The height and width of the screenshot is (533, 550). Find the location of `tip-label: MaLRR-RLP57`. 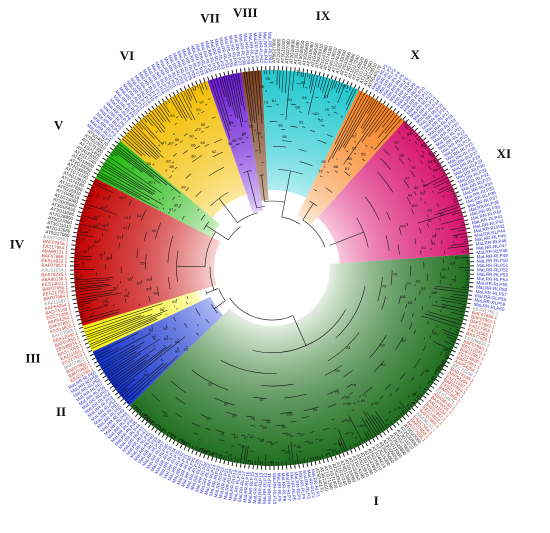

tip-label: MaLRR-RLP57 is located at coordinates (491, 293).